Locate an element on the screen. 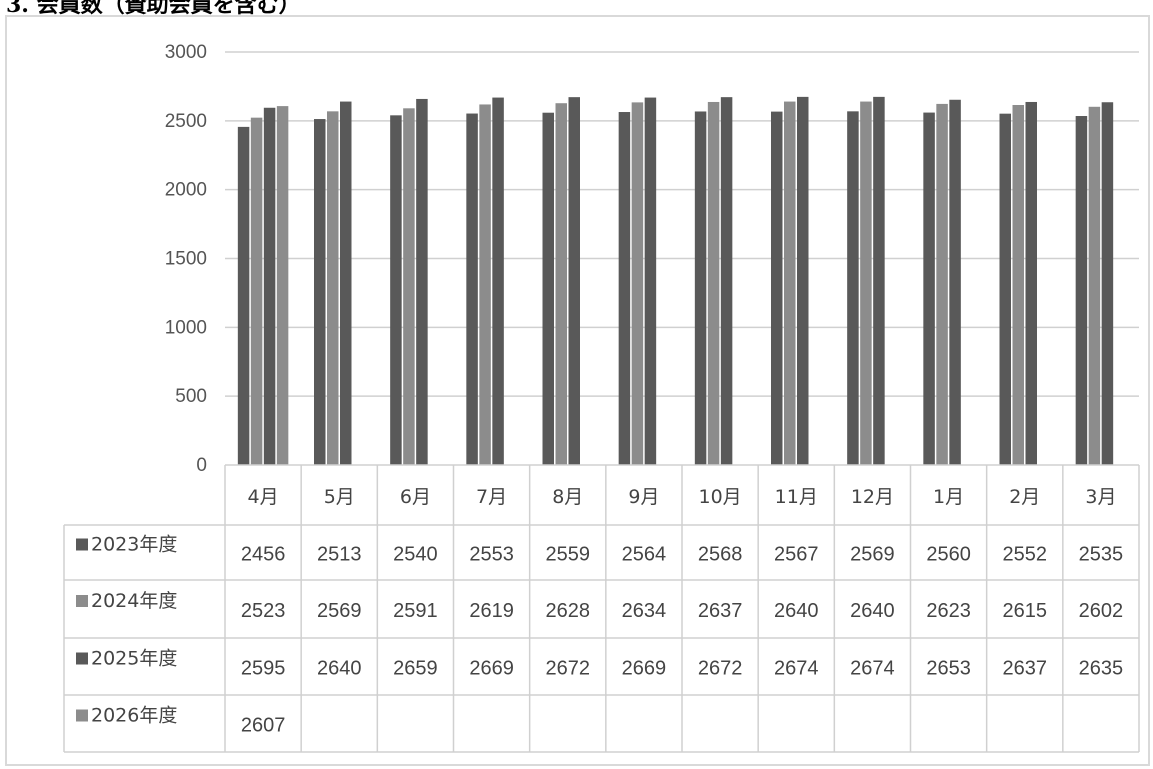 The width and height of the screenshot is (1153, 769). category-label: 12月 is located at coordinates (872, 497).